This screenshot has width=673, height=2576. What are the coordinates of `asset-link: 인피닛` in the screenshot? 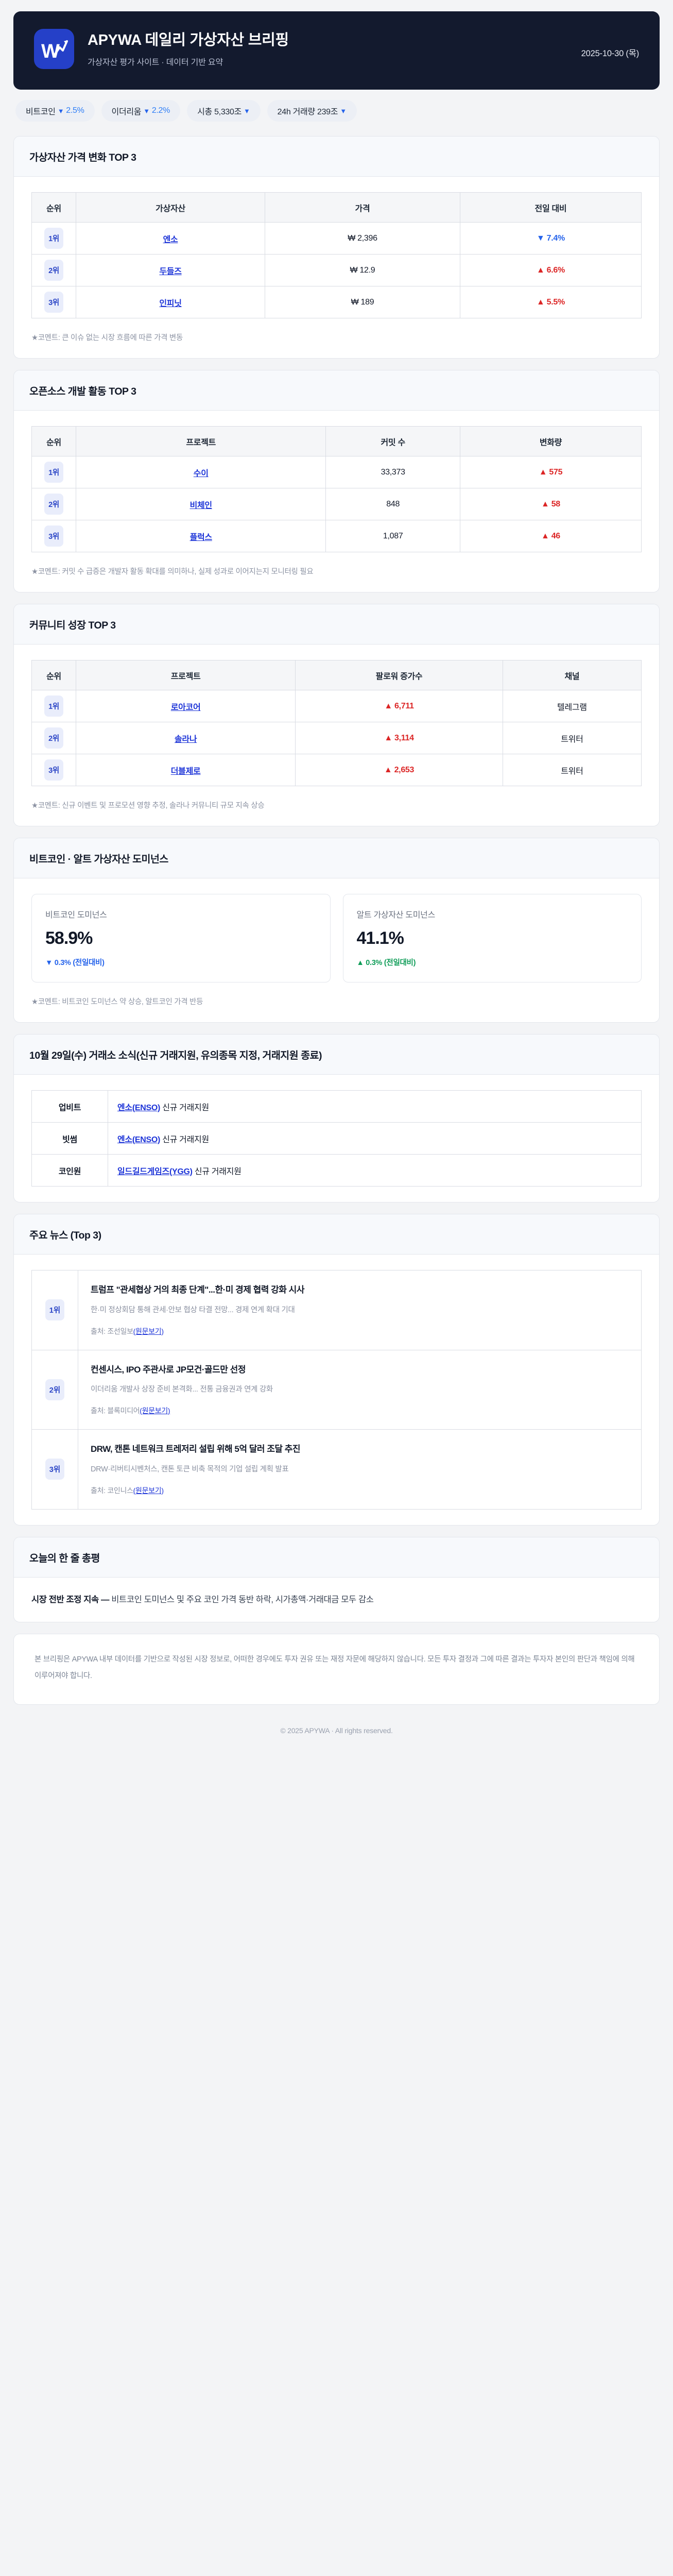 It's located at (170, 303).